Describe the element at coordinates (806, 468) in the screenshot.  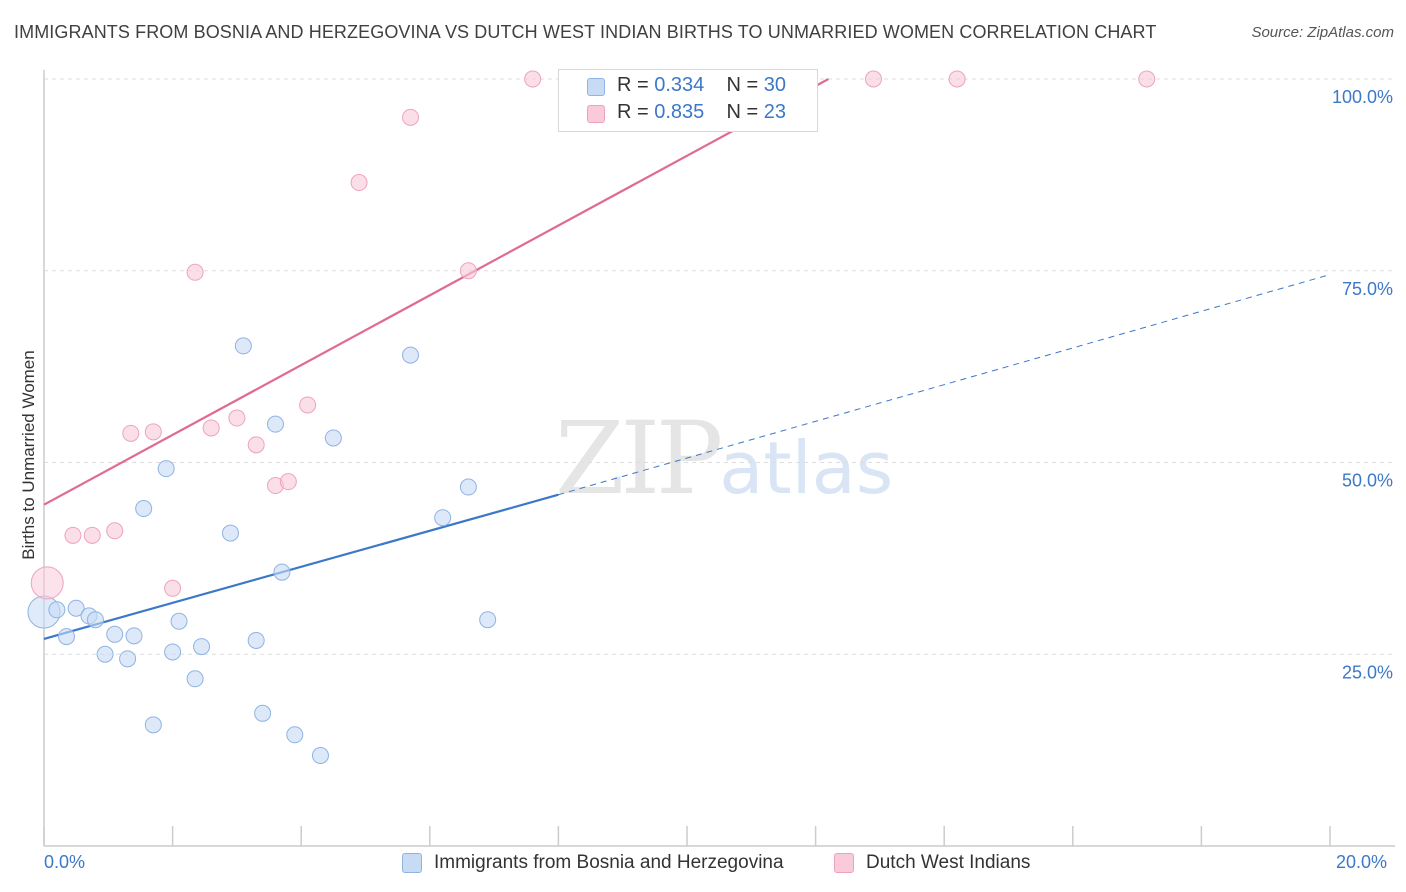
I see `watermark-atlas: atlas` at that location.